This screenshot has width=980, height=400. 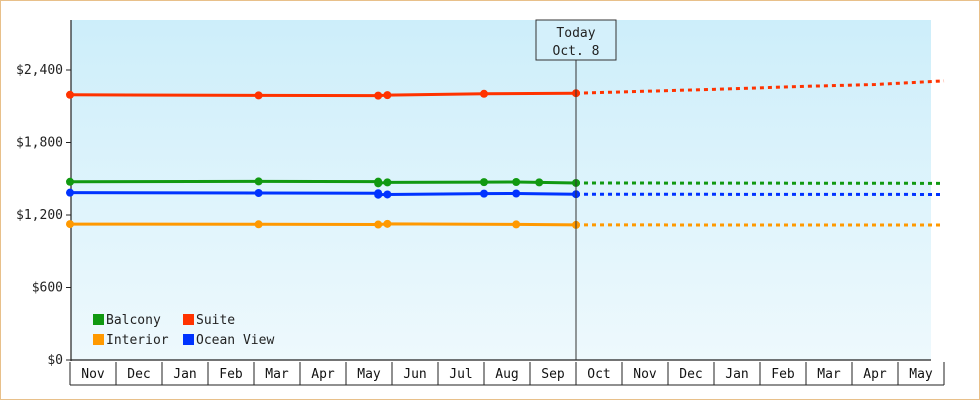 I want to click on month-label: Jul, so click(x=460, y=374).